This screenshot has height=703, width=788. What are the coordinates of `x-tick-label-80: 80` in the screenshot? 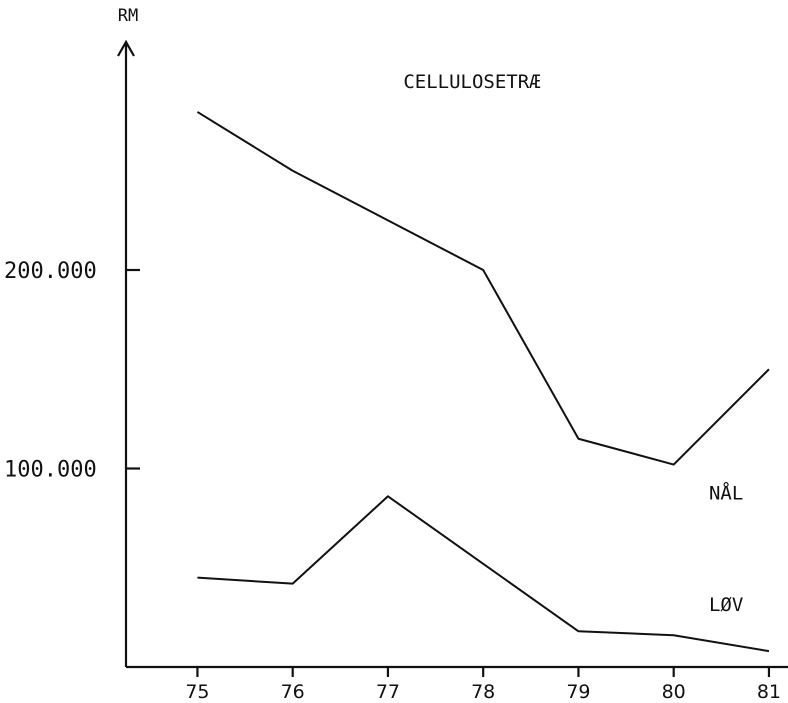 It's located at (674, 692).